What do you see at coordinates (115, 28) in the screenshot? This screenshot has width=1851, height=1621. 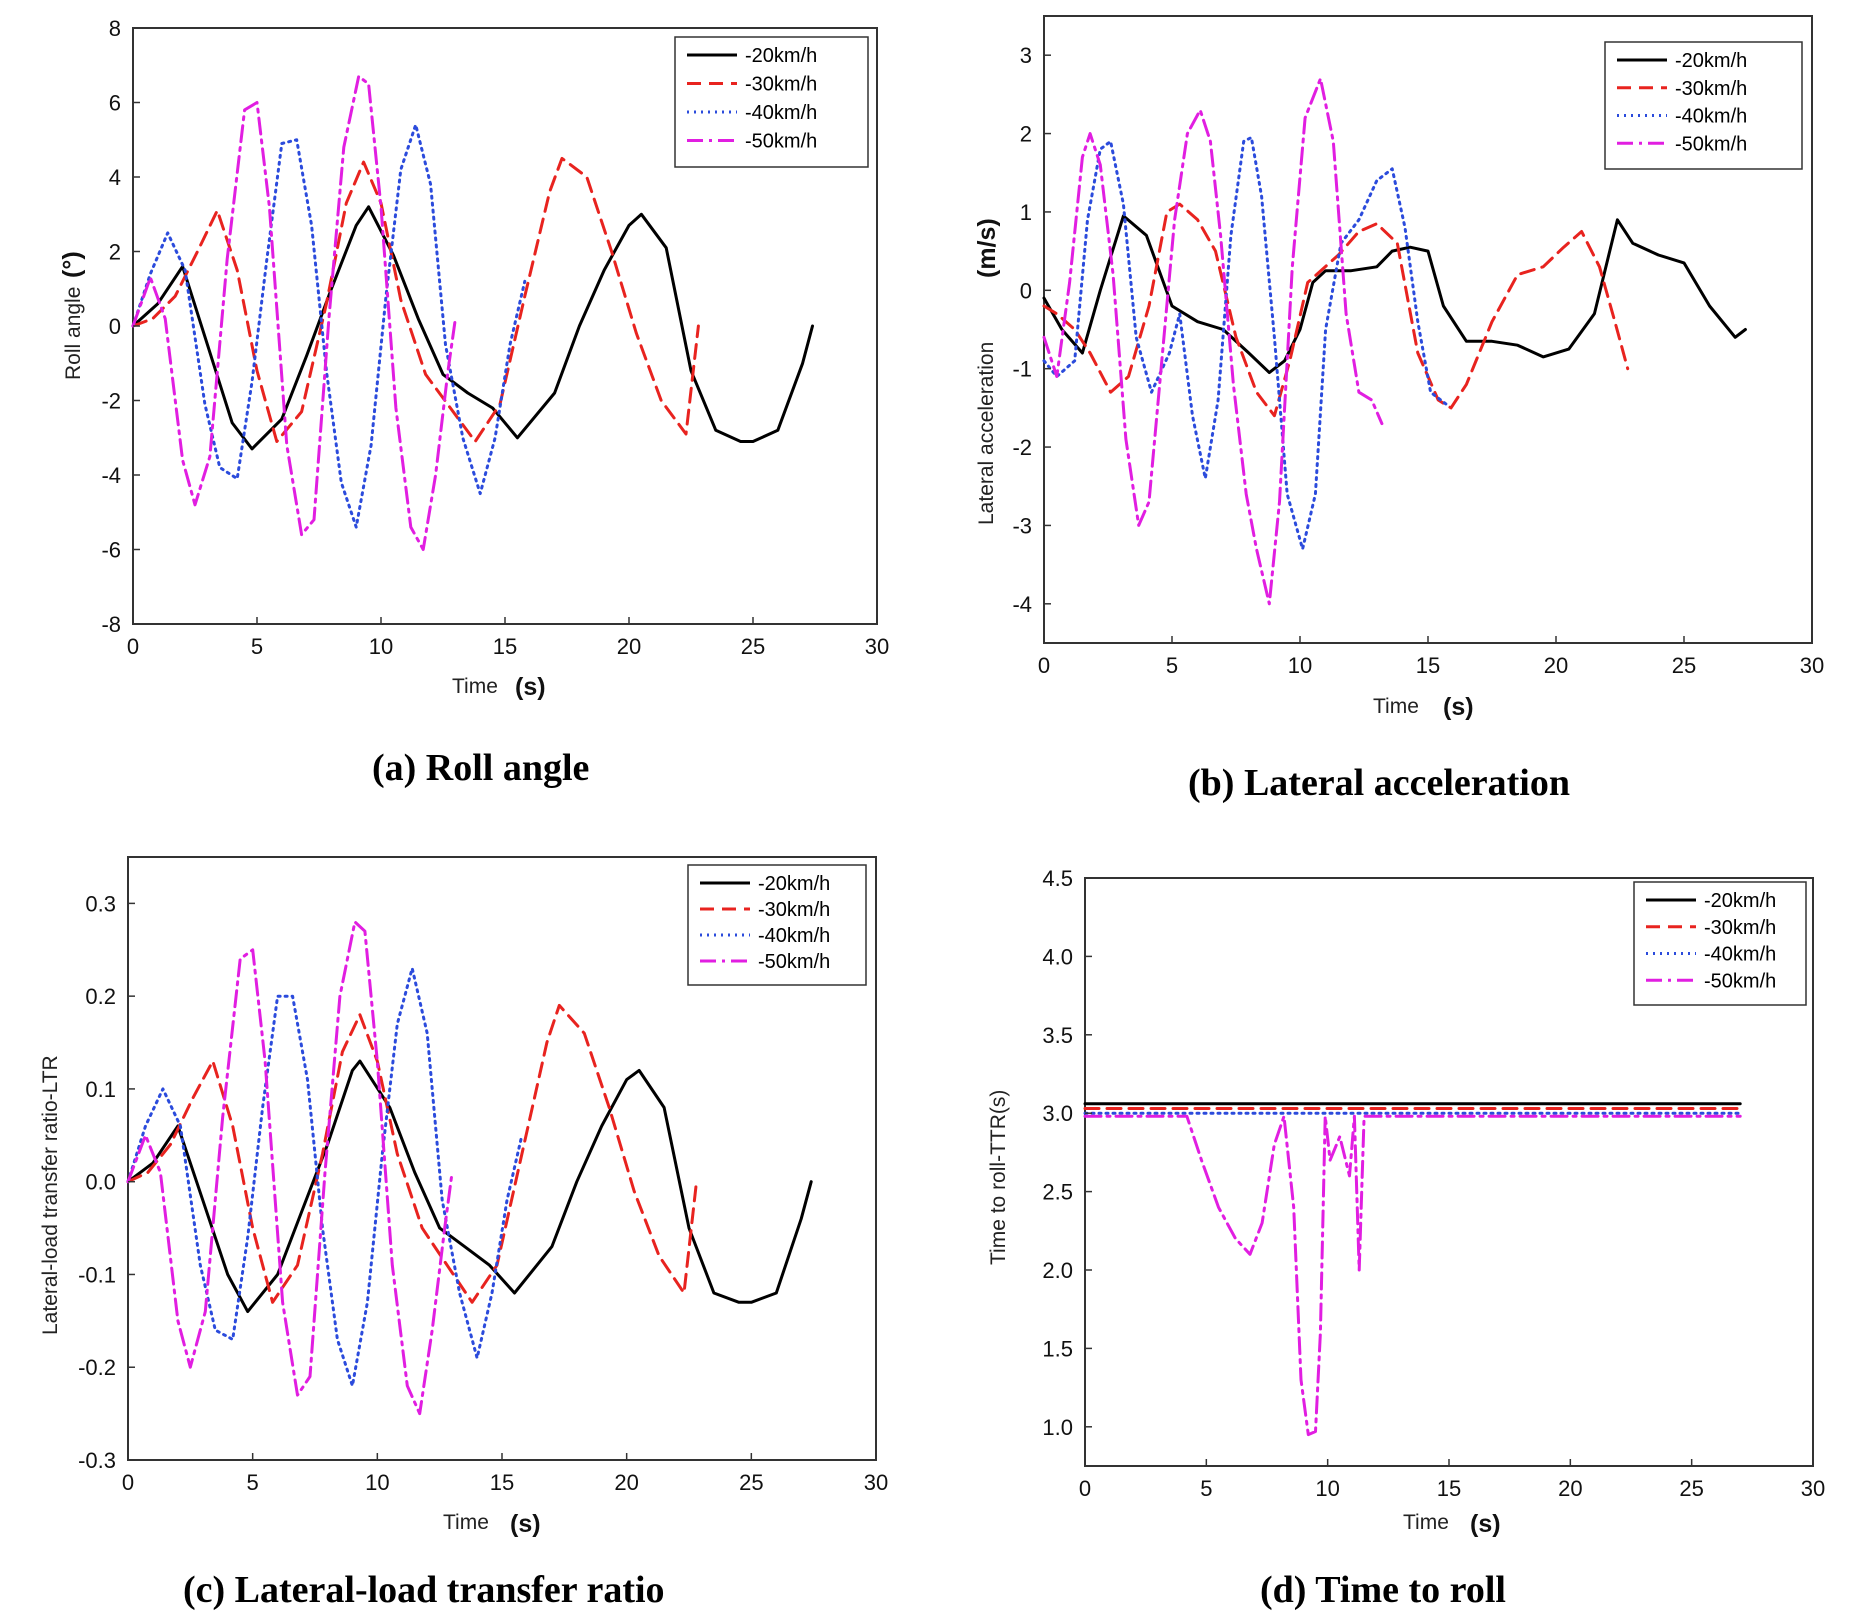 I see `y-tick-label: 8` at bounding box center [115, 28].